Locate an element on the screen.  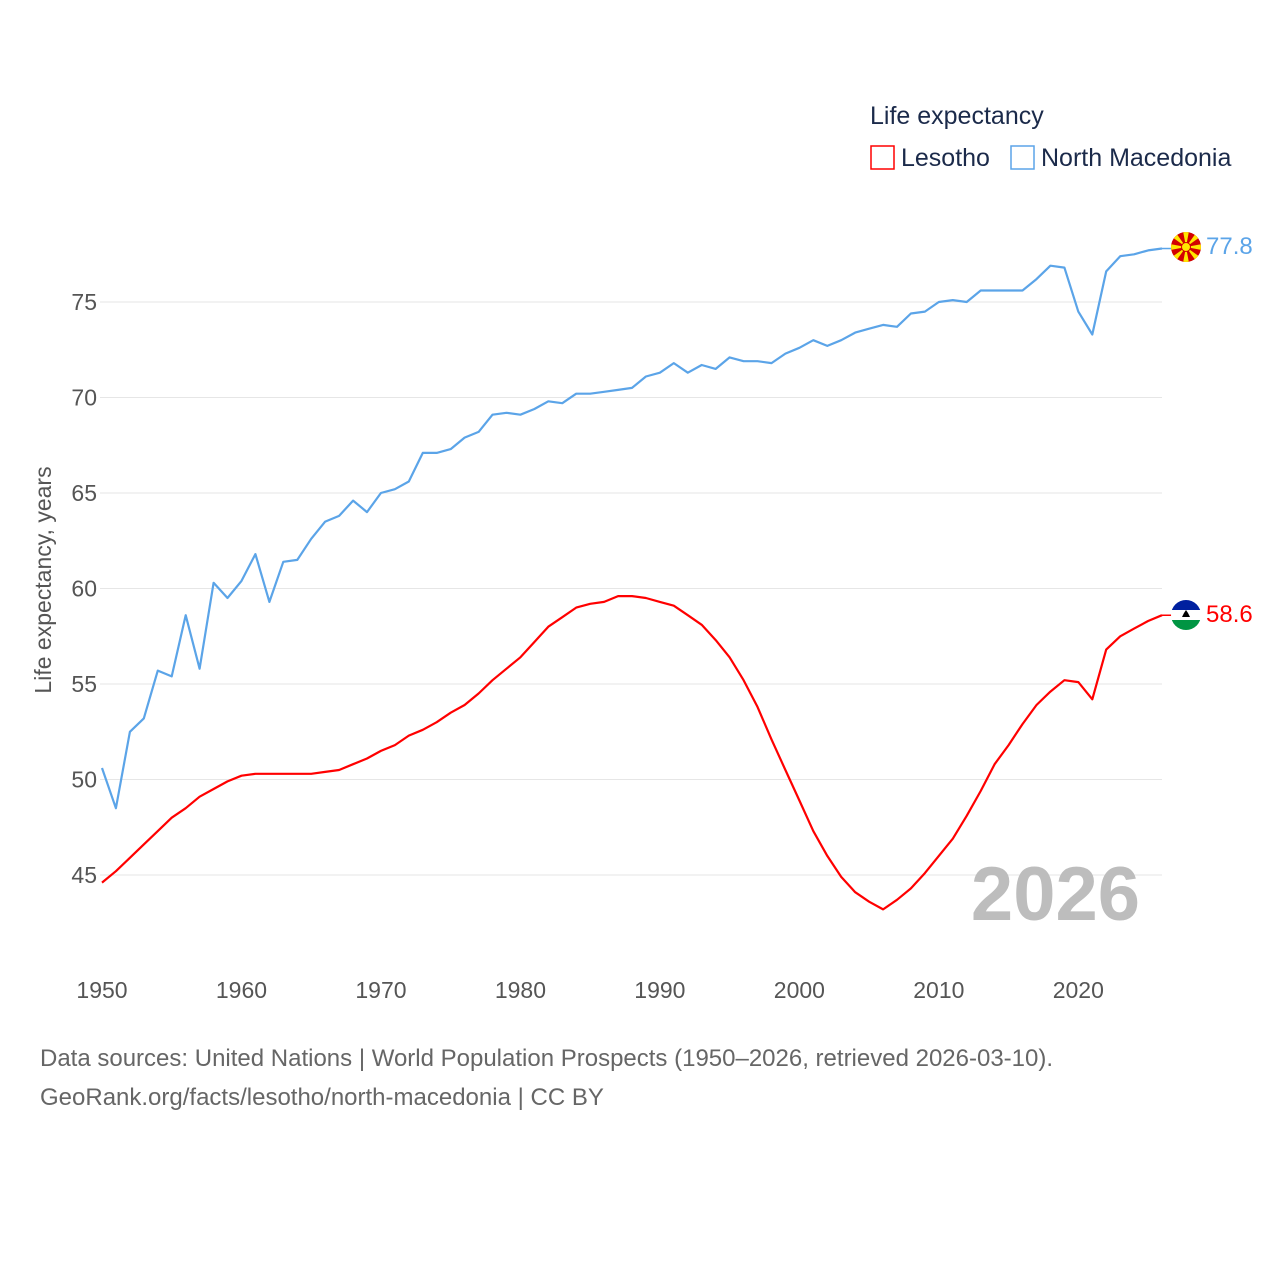
y-tick-label: 60 is located at coordinates (84, 589).